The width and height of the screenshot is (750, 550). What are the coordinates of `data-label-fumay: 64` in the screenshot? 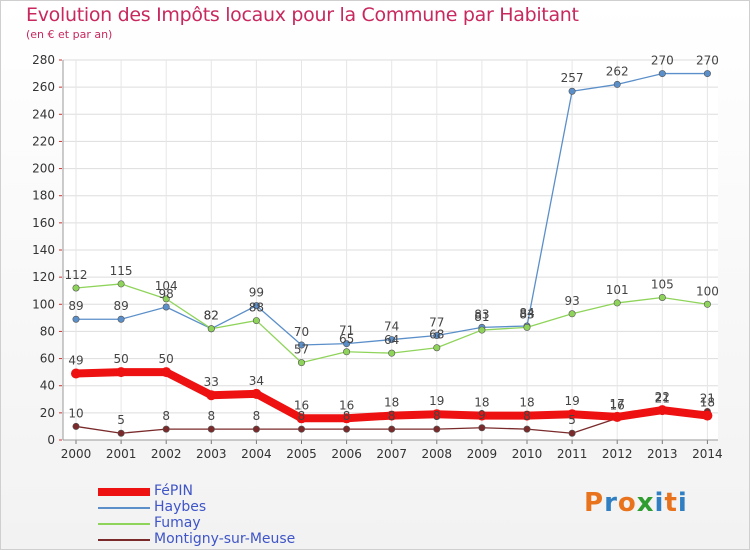 It's located at (391, 340).